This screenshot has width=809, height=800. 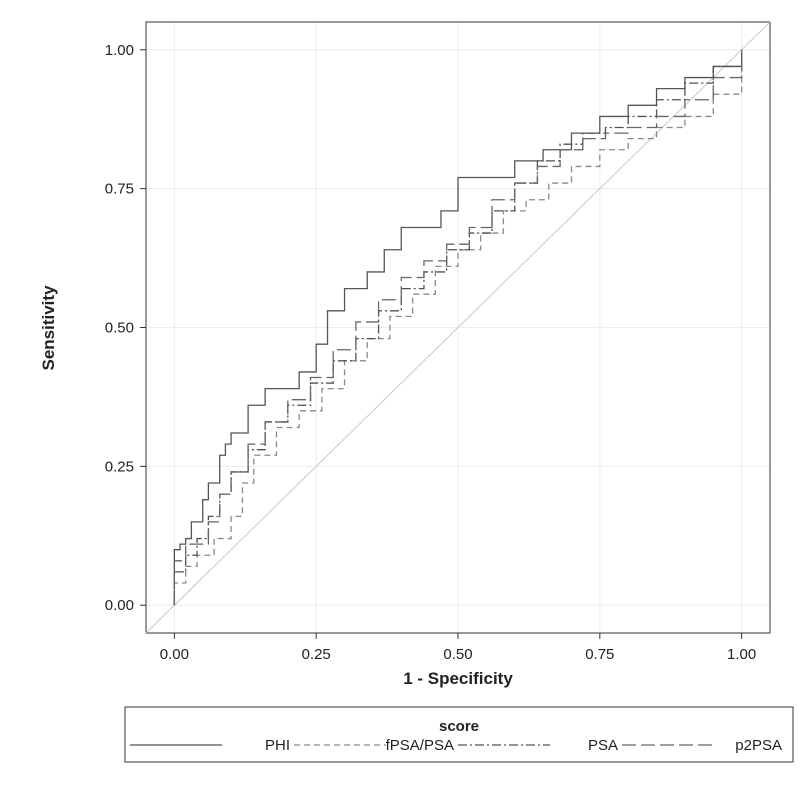 What do you see at coordinates (119, 466) in the screenshot?
I see `y-tick-label: 0.25` at bounding box center [119, 466].